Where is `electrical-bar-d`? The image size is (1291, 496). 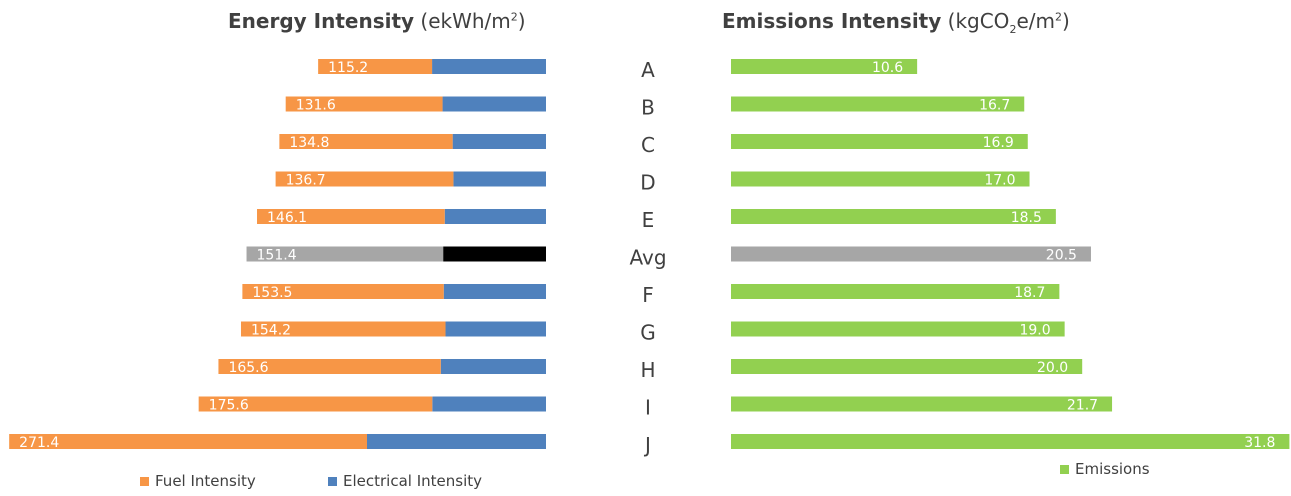 electrical-bar-d is located at coordinates (499, 179).